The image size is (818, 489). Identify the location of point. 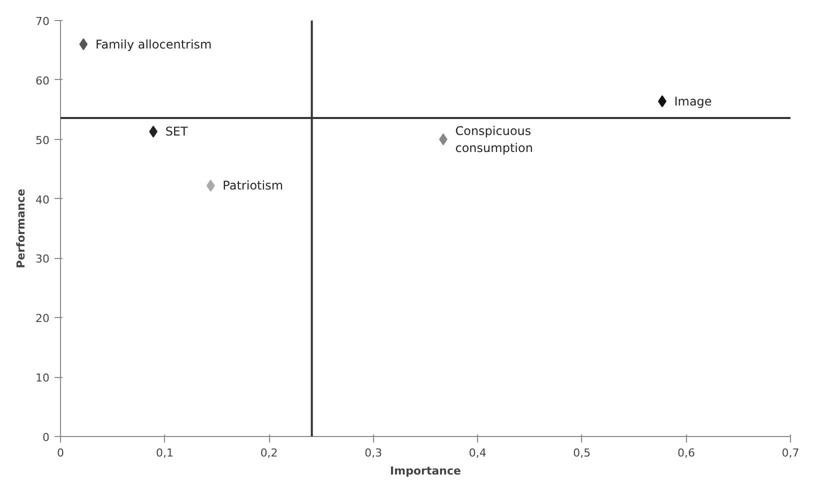
(83, 44).